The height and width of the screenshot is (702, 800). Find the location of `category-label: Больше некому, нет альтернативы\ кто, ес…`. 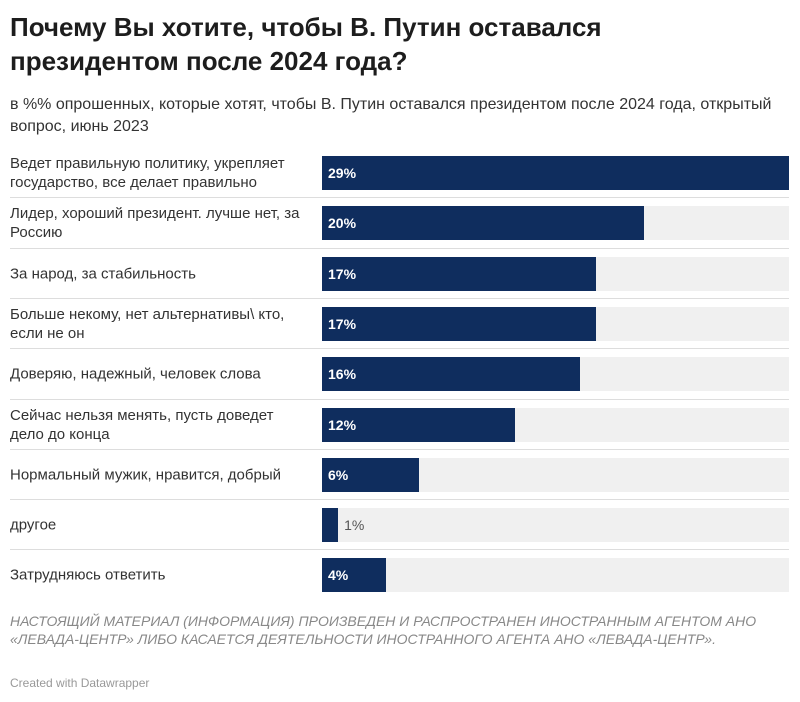

category-label: Больше некому, нет альтернативы\ кто, ес… is located at coordinates (147, 323).